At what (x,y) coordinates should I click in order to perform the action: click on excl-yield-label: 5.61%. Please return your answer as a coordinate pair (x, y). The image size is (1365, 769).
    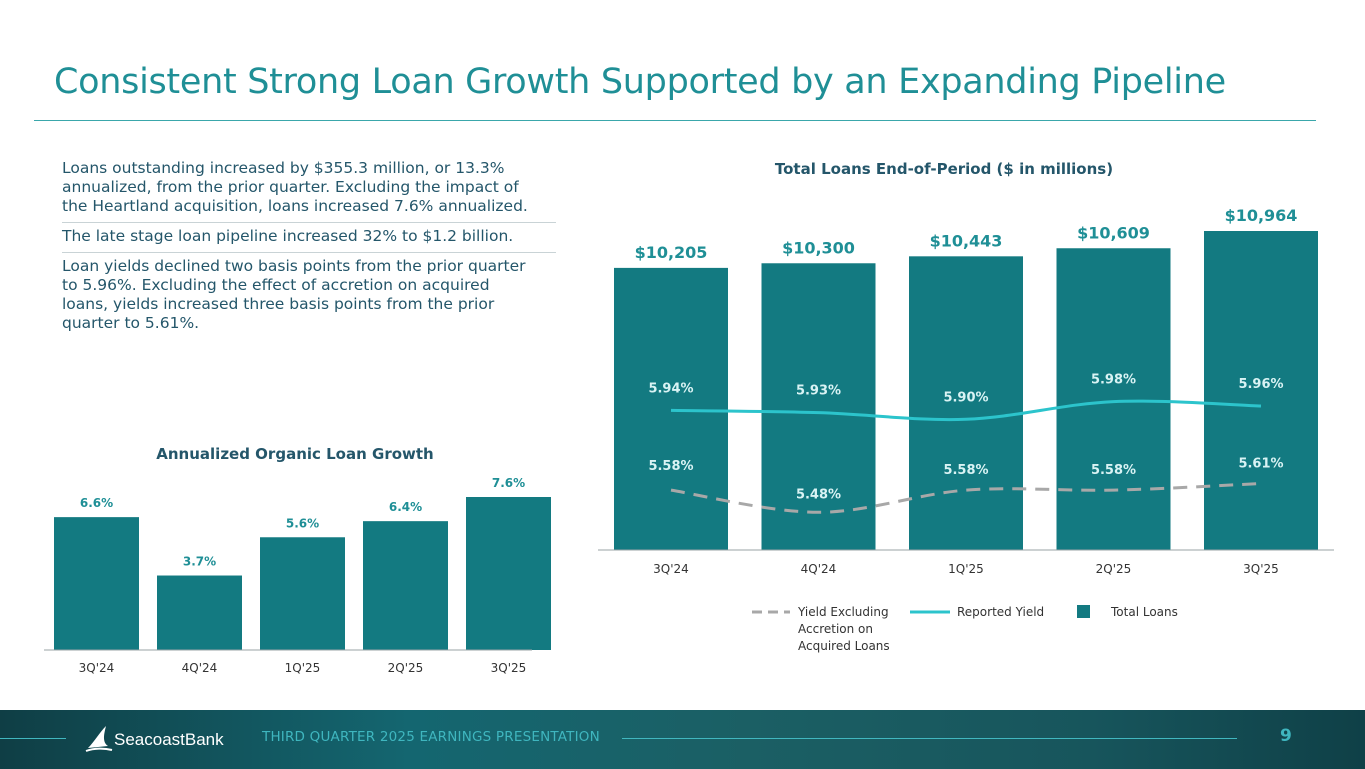
    Looking at the image, I should click on (1260, 464).